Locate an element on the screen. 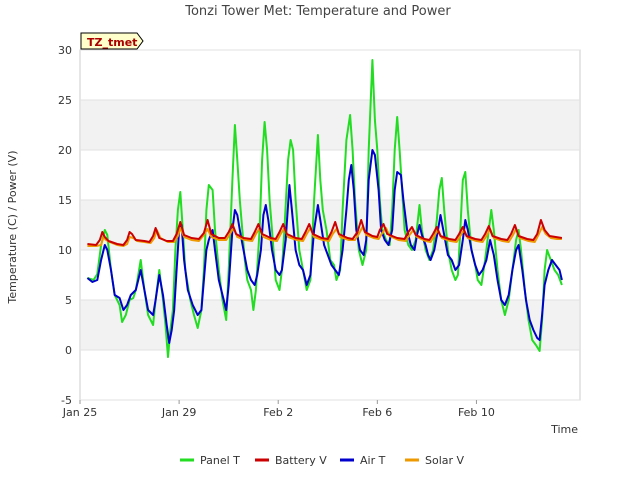  tz-badge: TZ_tmet is located at coordinates (112, 41).